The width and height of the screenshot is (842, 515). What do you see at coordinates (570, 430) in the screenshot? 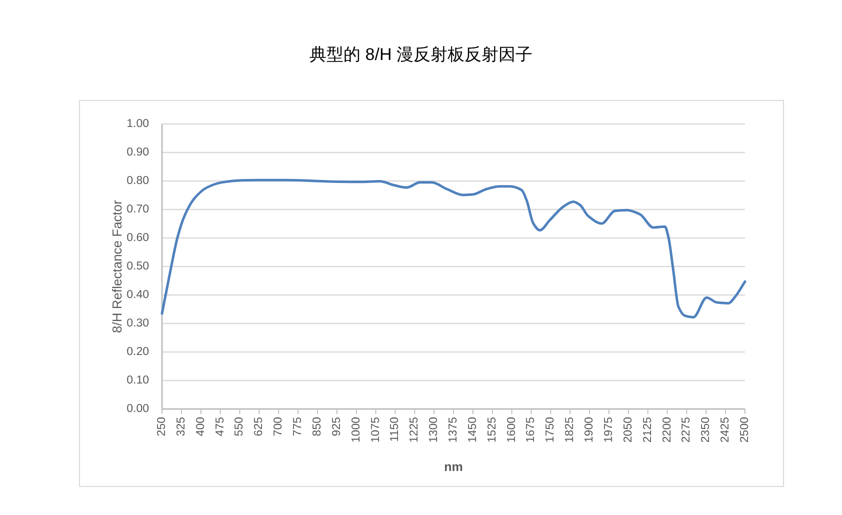
I see `x-tick-label: 1825` at bounding box center [570, 430].